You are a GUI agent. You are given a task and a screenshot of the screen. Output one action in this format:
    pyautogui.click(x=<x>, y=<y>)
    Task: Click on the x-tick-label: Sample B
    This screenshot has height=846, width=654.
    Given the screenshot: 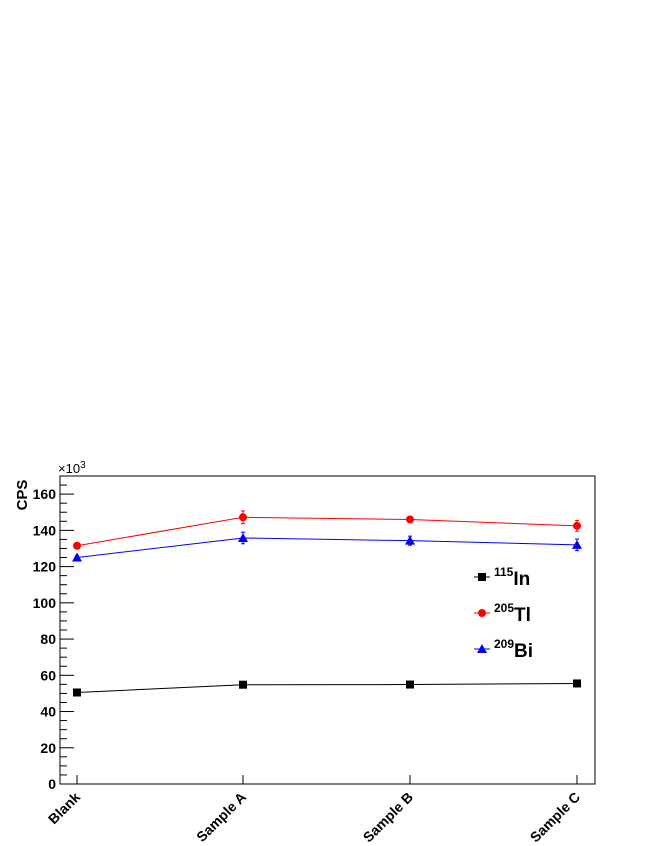 What is the action you would take?
    pyautogui.click(x=388, y=817)
    